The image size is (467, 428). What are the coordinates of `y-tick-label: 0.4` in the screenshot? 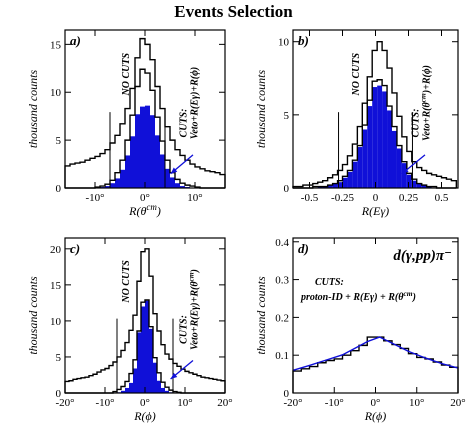 It's located at (282, 243).